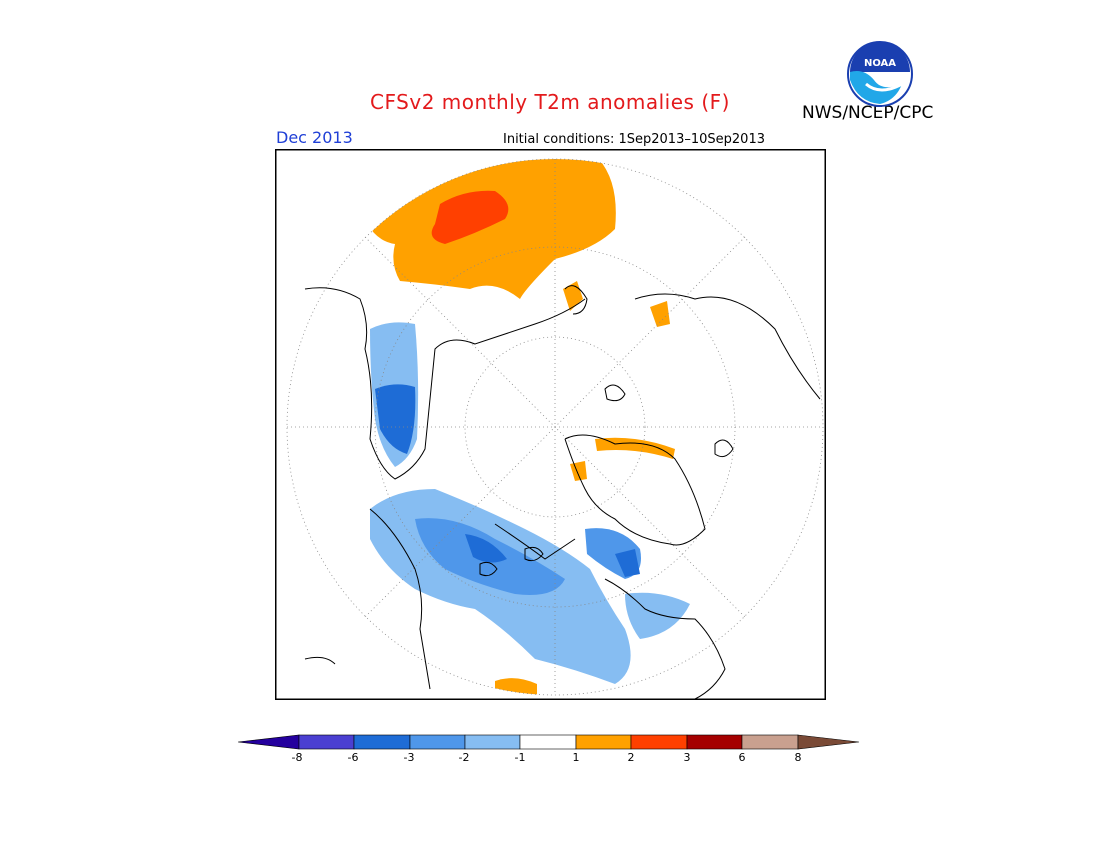 Image resolution: width=1100 pixels, height=850 pixels. Describe the element at coordinates (631, 757) in the screenshot. I see `legend-tick-label: 2` at that location.